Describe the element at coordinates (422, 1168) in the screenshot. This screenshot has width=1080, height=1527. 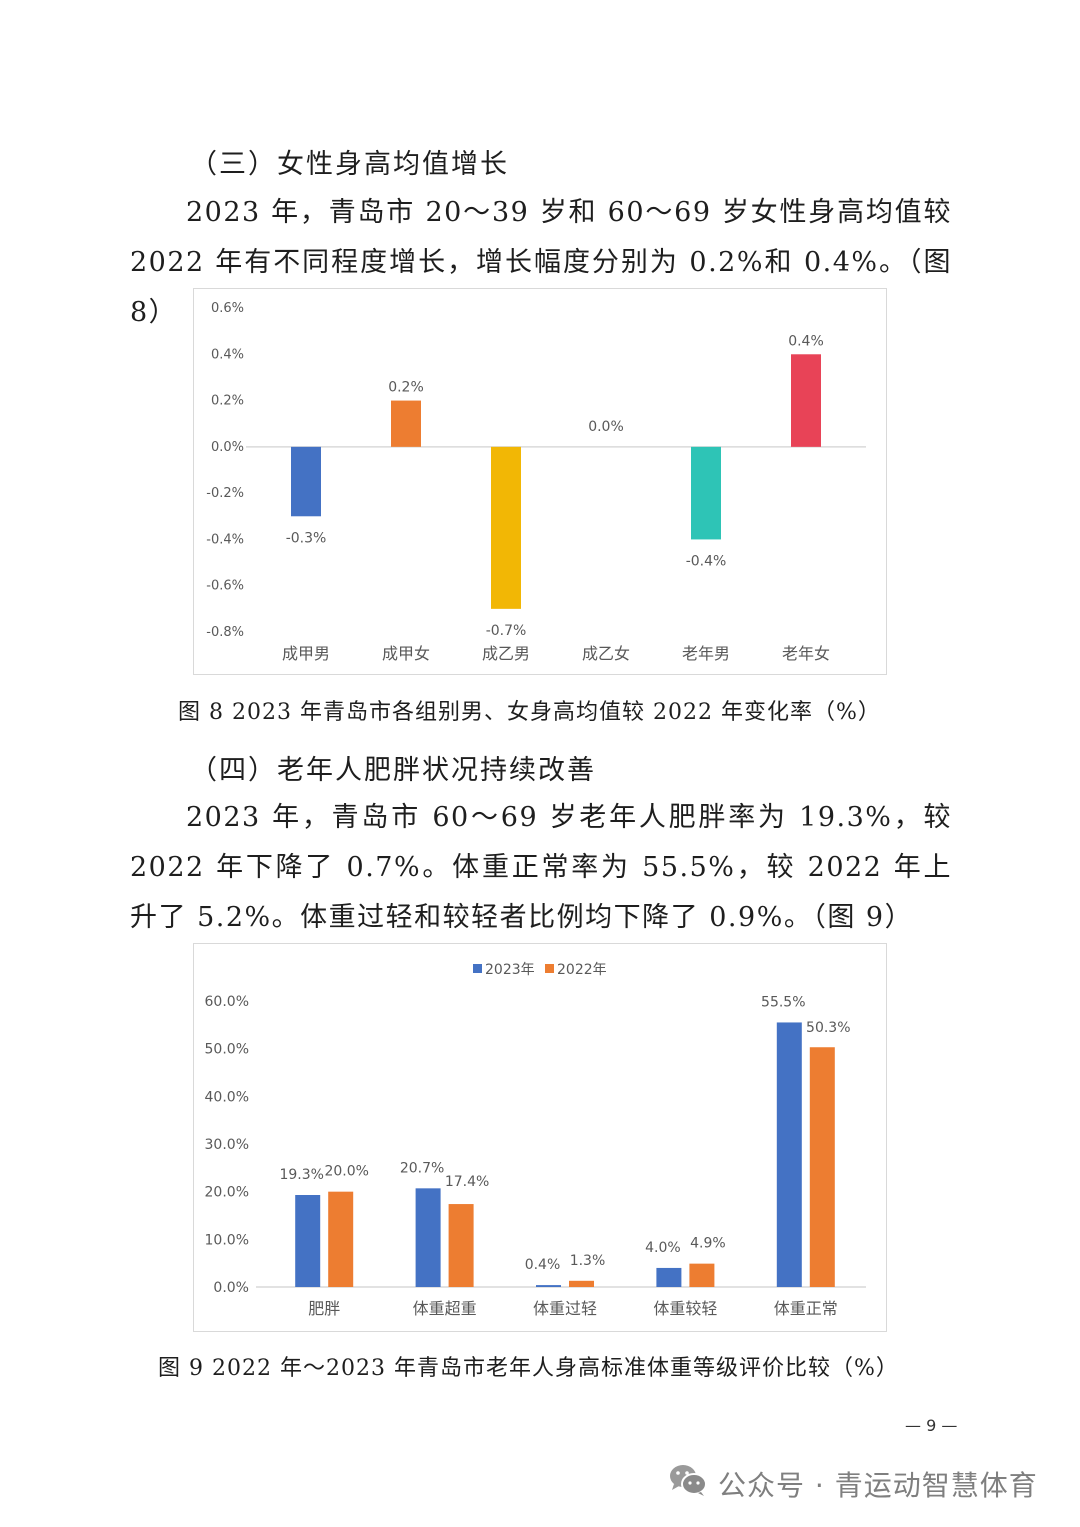
I see `data-label: 20.7%` at that location.